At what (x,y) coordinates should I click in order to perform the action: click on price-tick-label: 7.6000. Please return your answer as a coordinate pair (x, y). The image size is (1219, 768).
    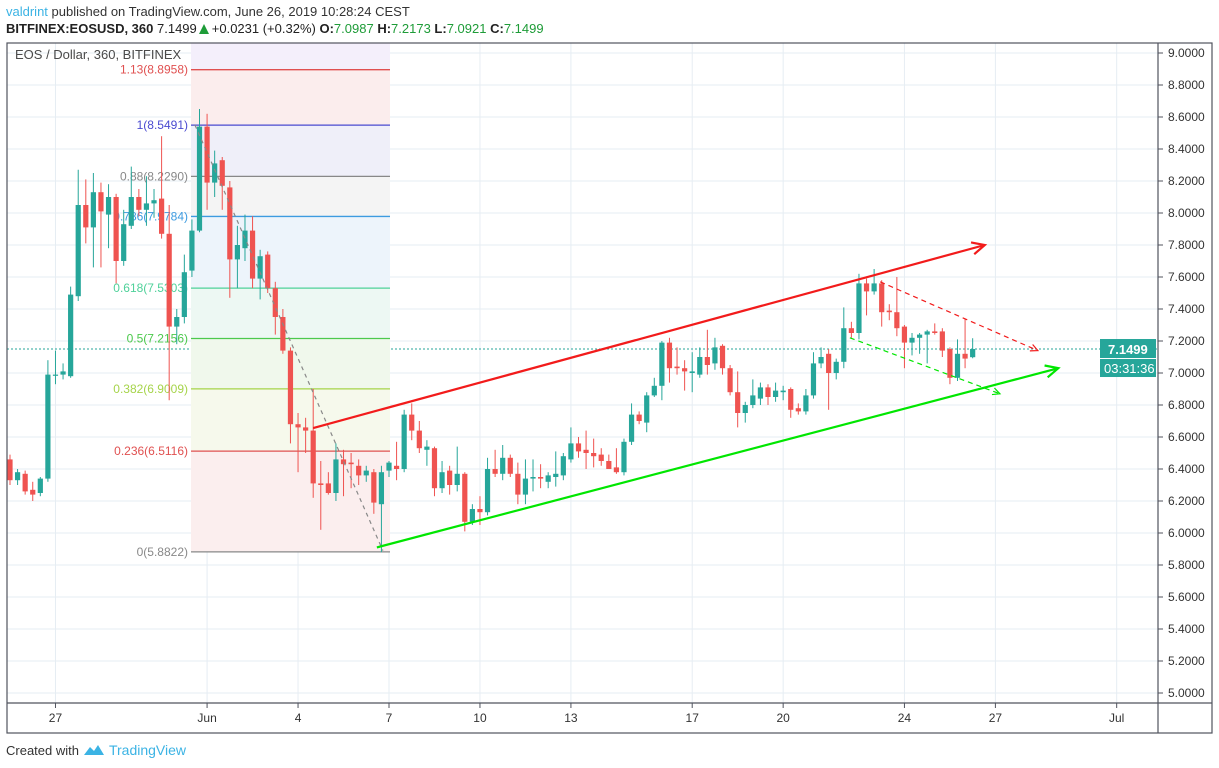
    Looking at the image, I should click on (1186, 277).